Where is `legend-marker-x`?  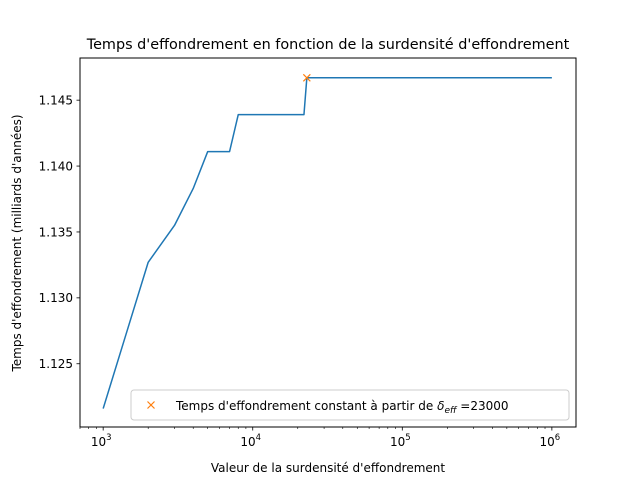 legend-marker-x is located at coordinates (151, 405).